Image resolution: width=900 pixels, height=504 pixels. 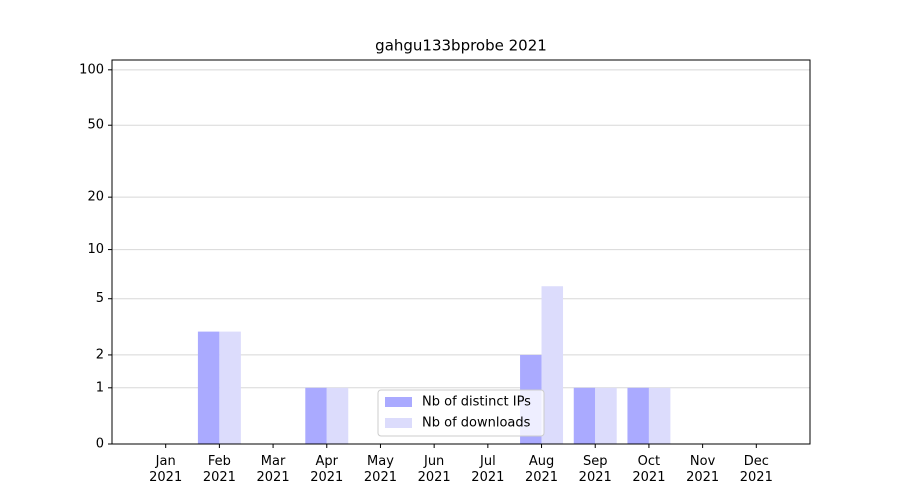 I want to click on x-tick-label: May 2021, so click(x=380, y=469).